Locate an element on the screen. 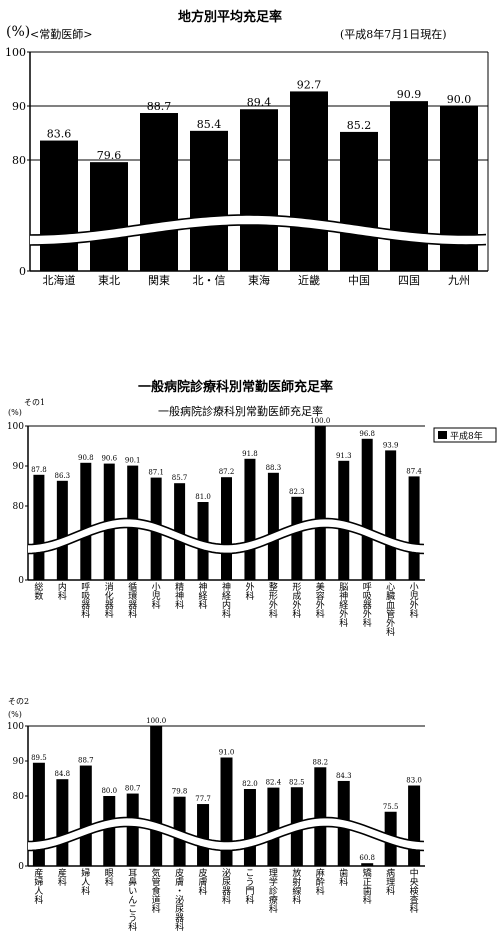 This screenshot has height=944, width=500. bar-value-label: 88.2 is located at coordinates (321, 762).